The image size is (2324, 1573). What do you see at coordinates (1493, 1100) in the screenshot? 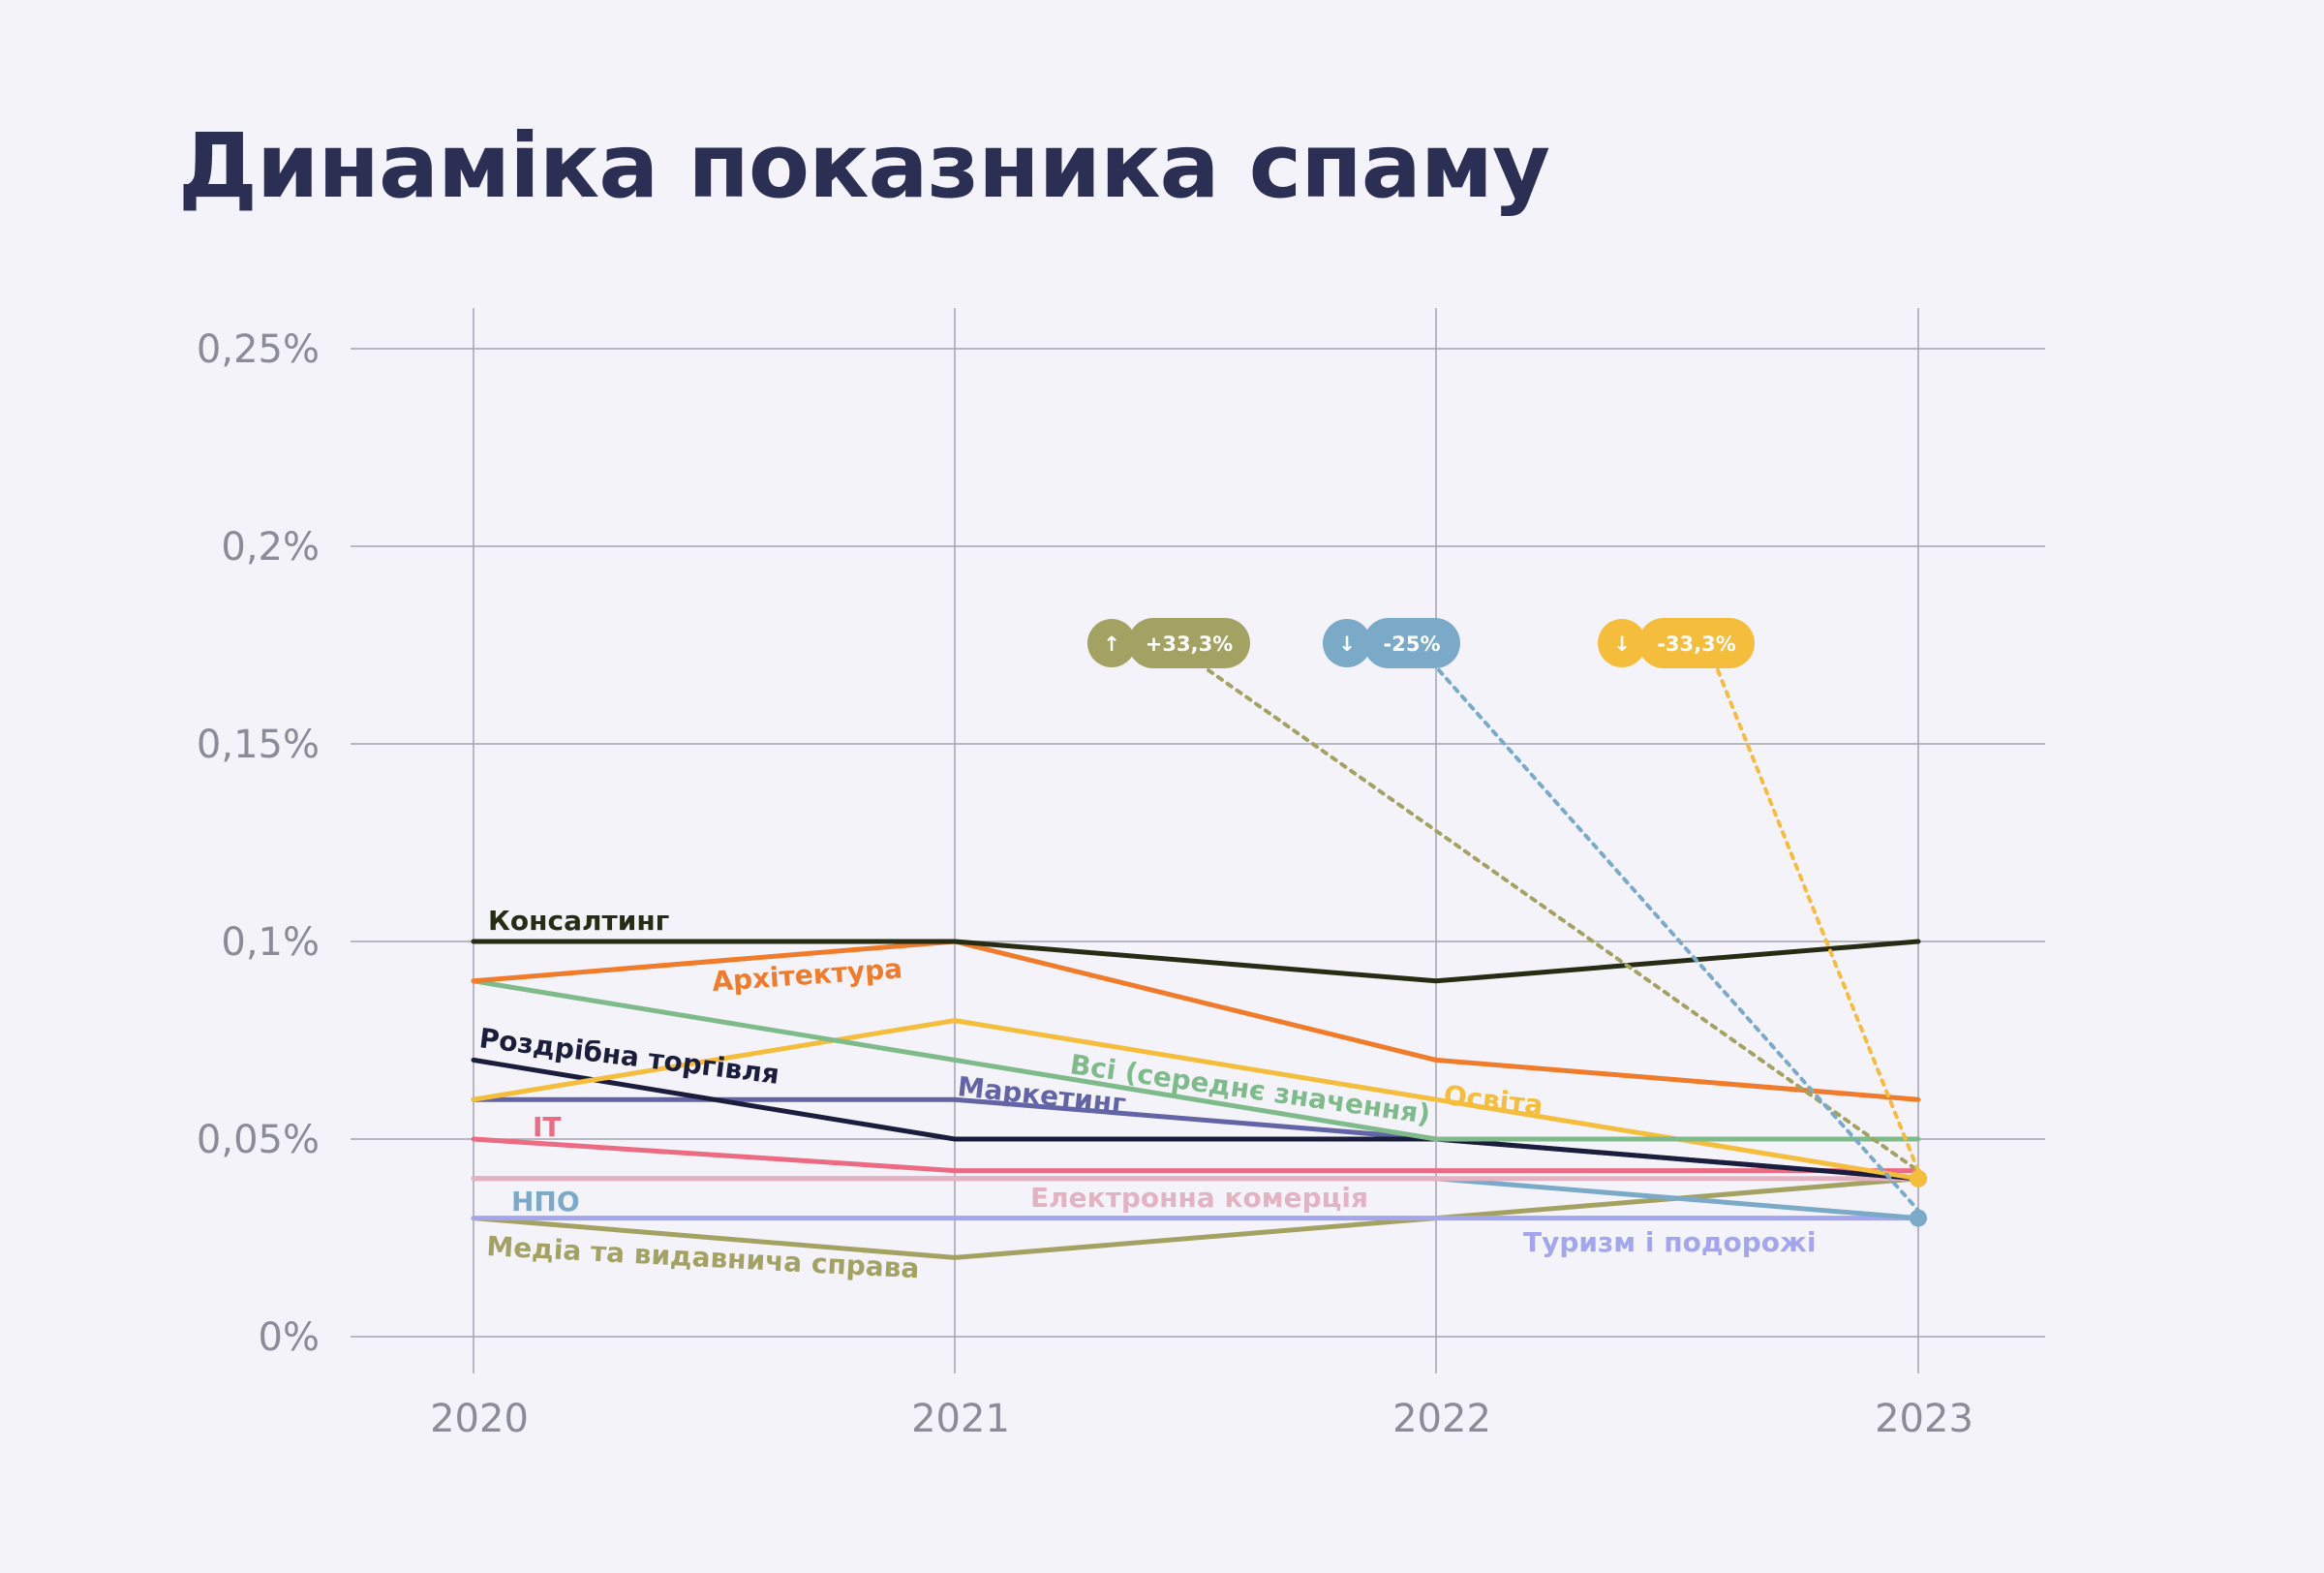
I see `series-label: Освіта` at bounding box center [1493, 1100].